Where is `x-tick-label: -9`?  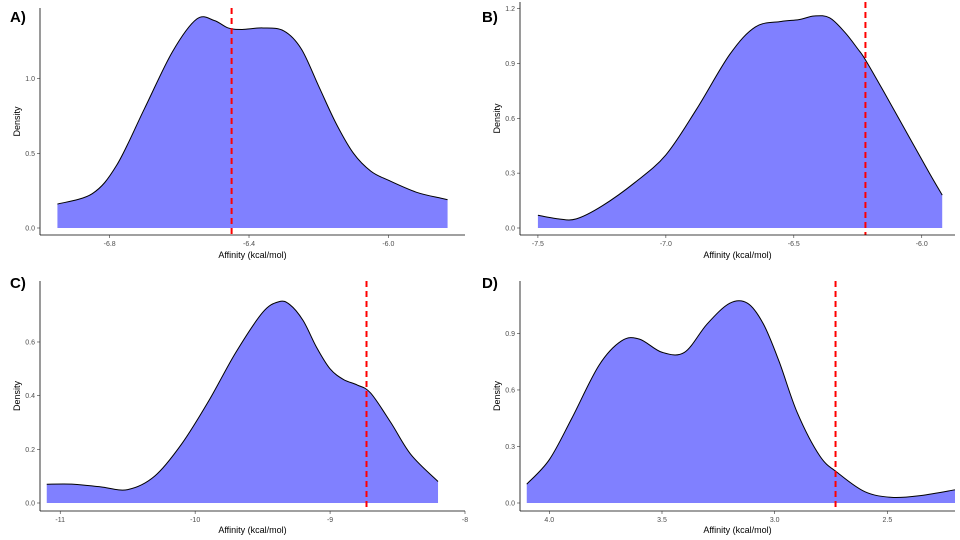
x-tick-label: -9 is located at coordinates (330, 520).